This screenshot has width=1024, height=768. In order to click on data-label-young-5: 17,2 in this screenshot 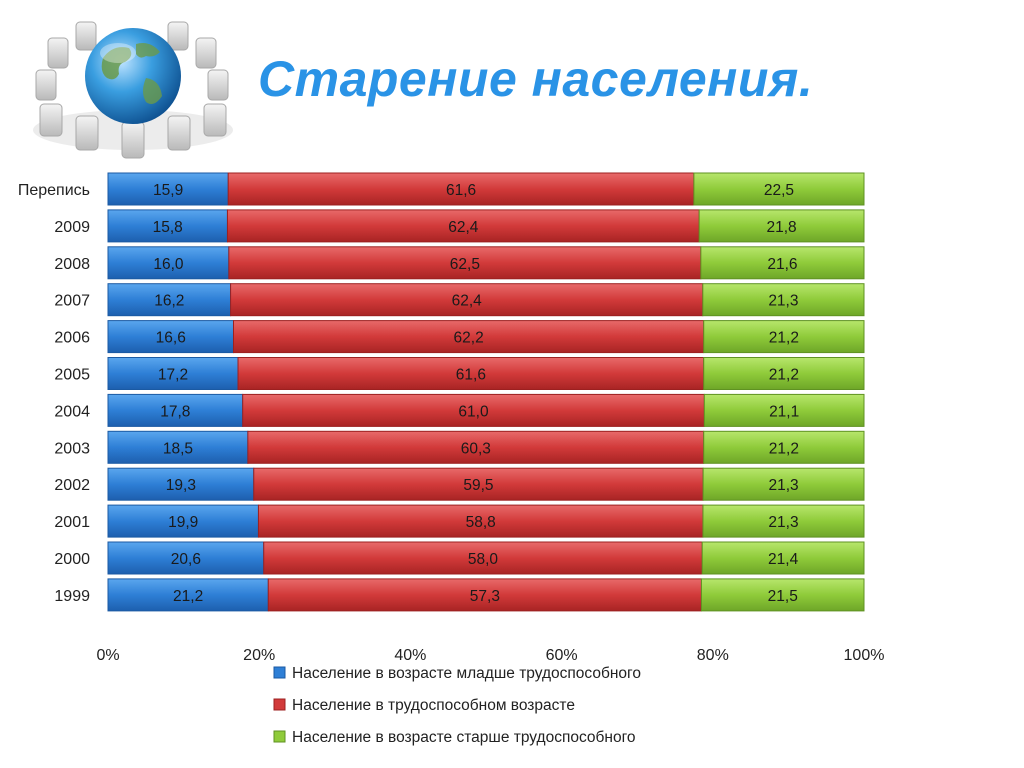, I will do `click(173, 375)`.